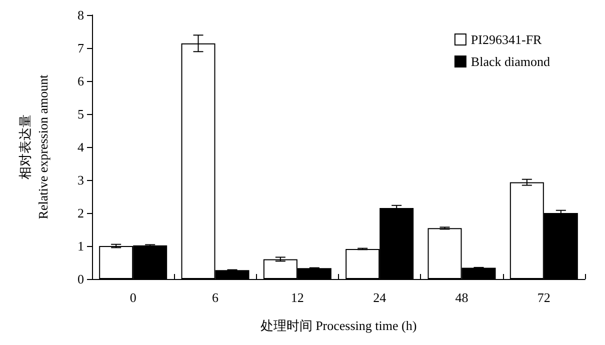  I want to click on y-tick-label: 1, so click(81, 246).